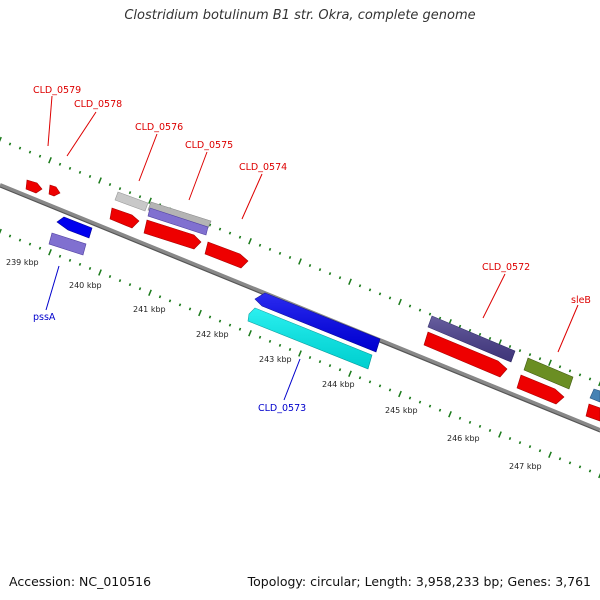 This screenshot has width=600, height=600. What do you see at coordinates (178, 221) in the screenshot?
I see `feature-lavender-gene` at bounding box center [178, 221].